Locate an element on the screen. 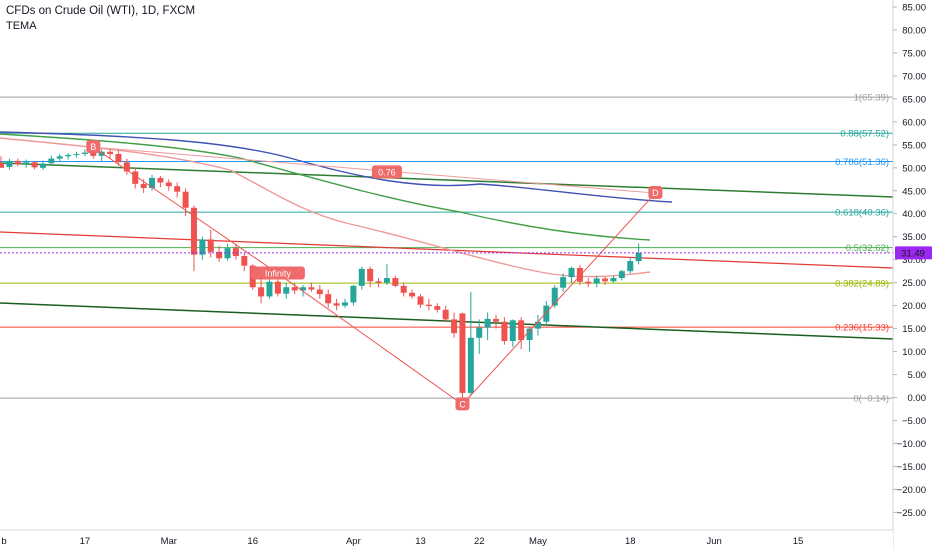  price-tick-label: 15.00 is located at coordinates (914, 329).